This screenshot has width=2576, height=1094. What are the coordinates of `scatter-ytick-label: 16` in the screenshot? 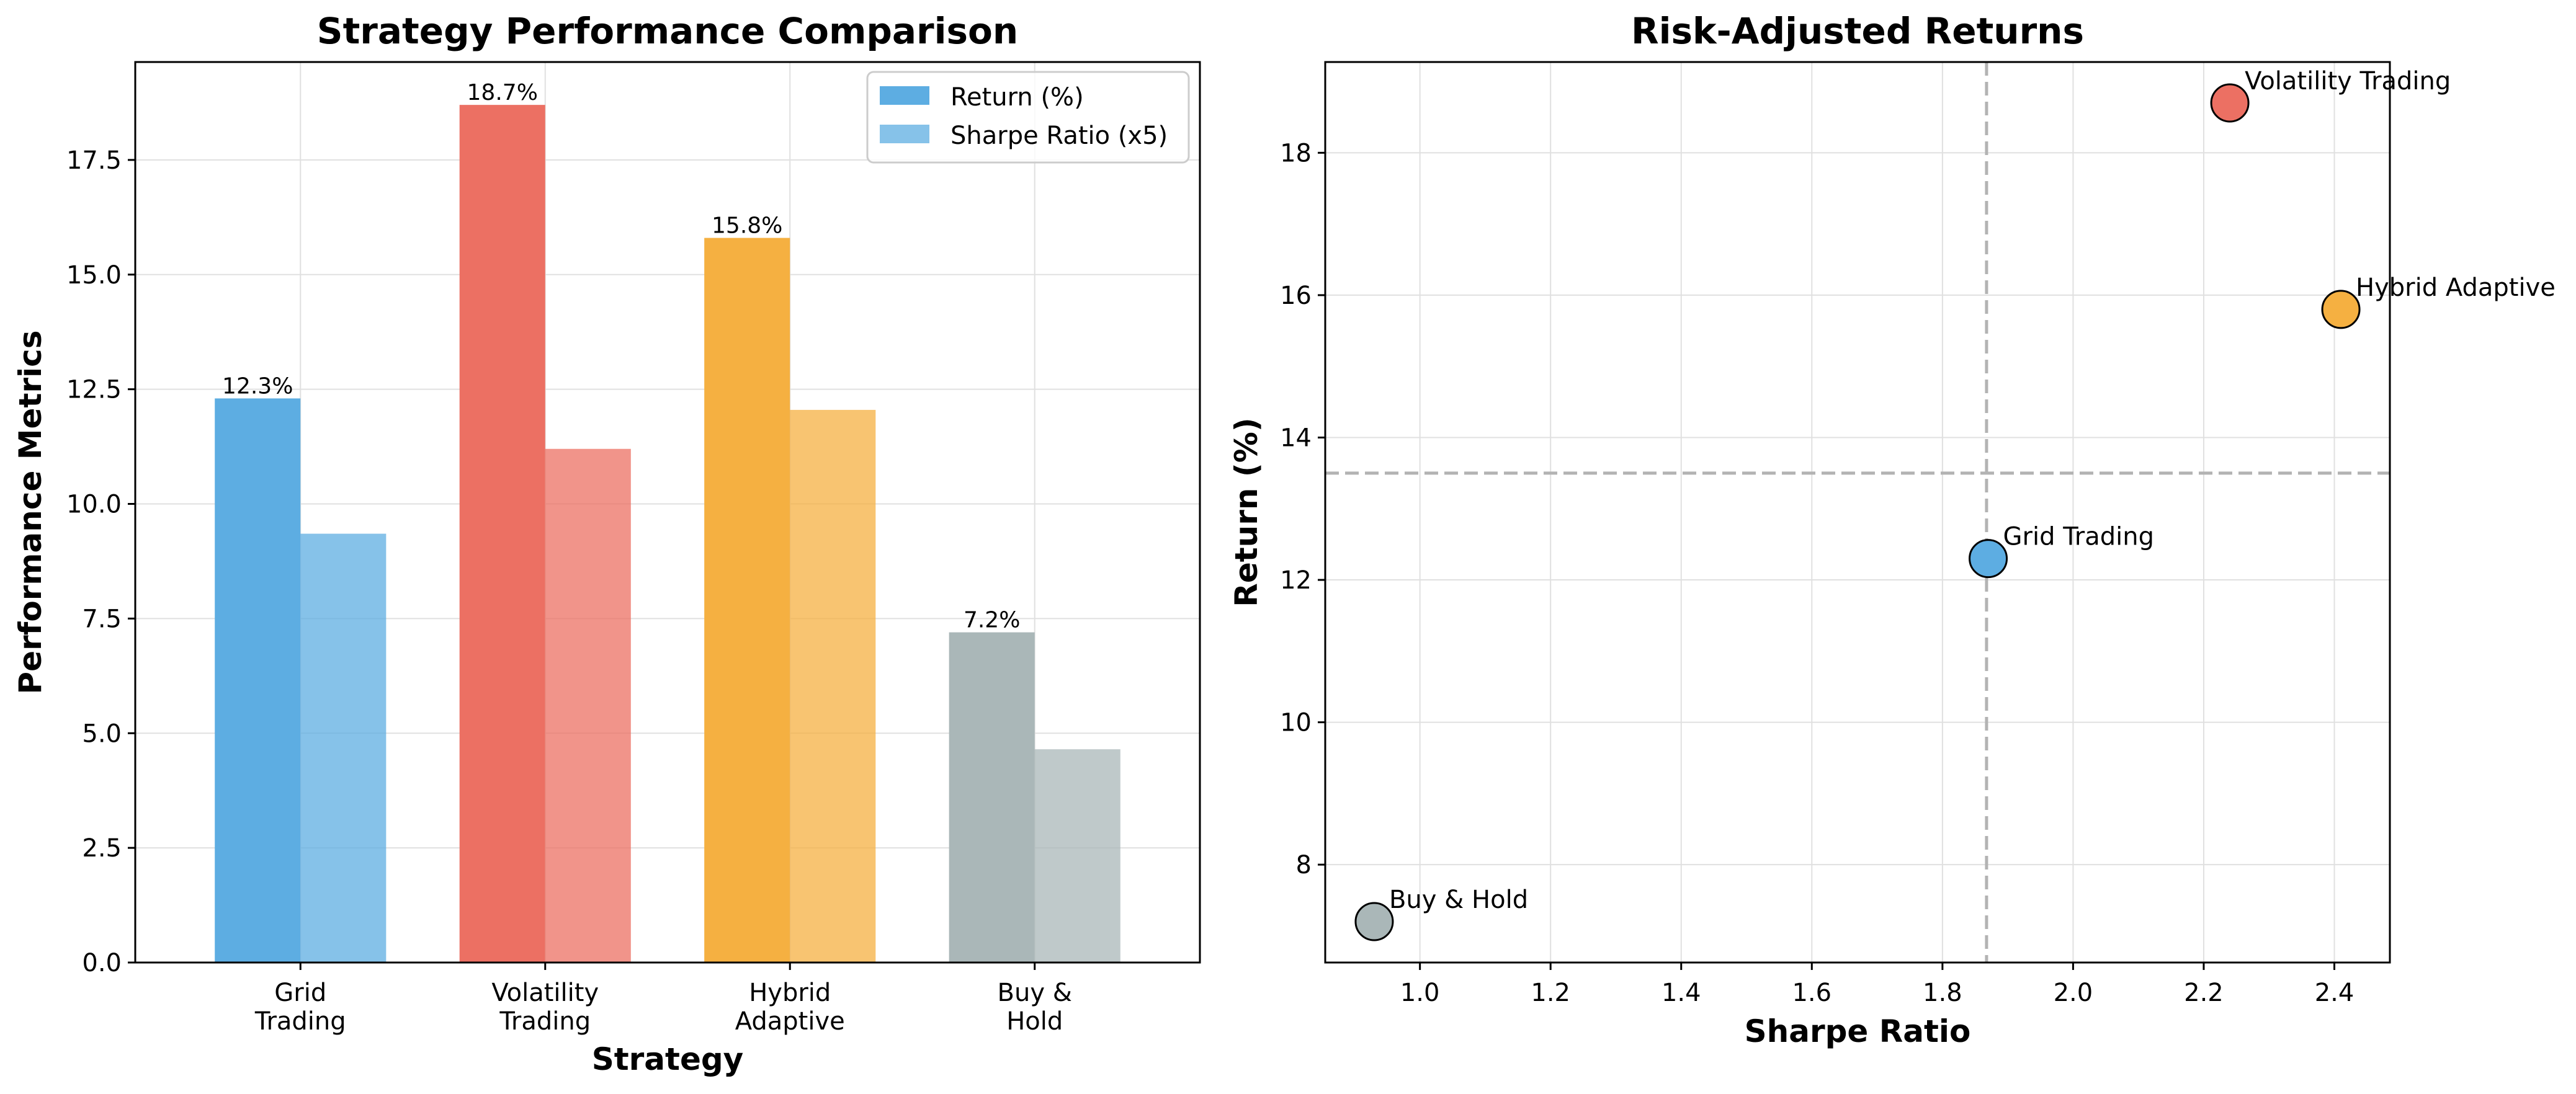 It's located at (1296, 296).